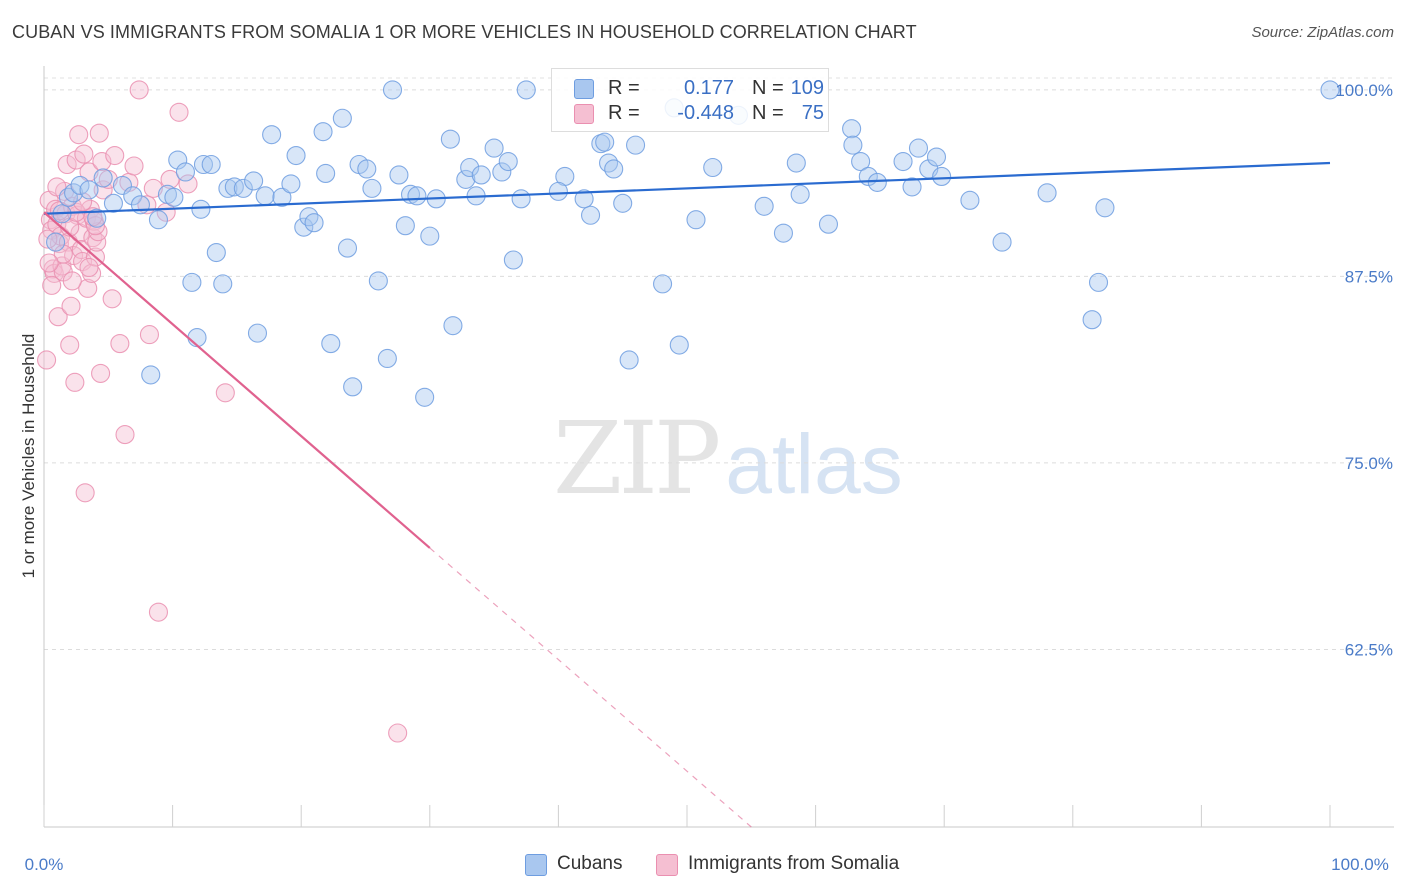 Image resolution: width=1406 pixels, height=892 pixels. What do you see at coordinates (708, 88) in the screenshot?
I see `r-value: 0.177` at bounding box center [708, 88].